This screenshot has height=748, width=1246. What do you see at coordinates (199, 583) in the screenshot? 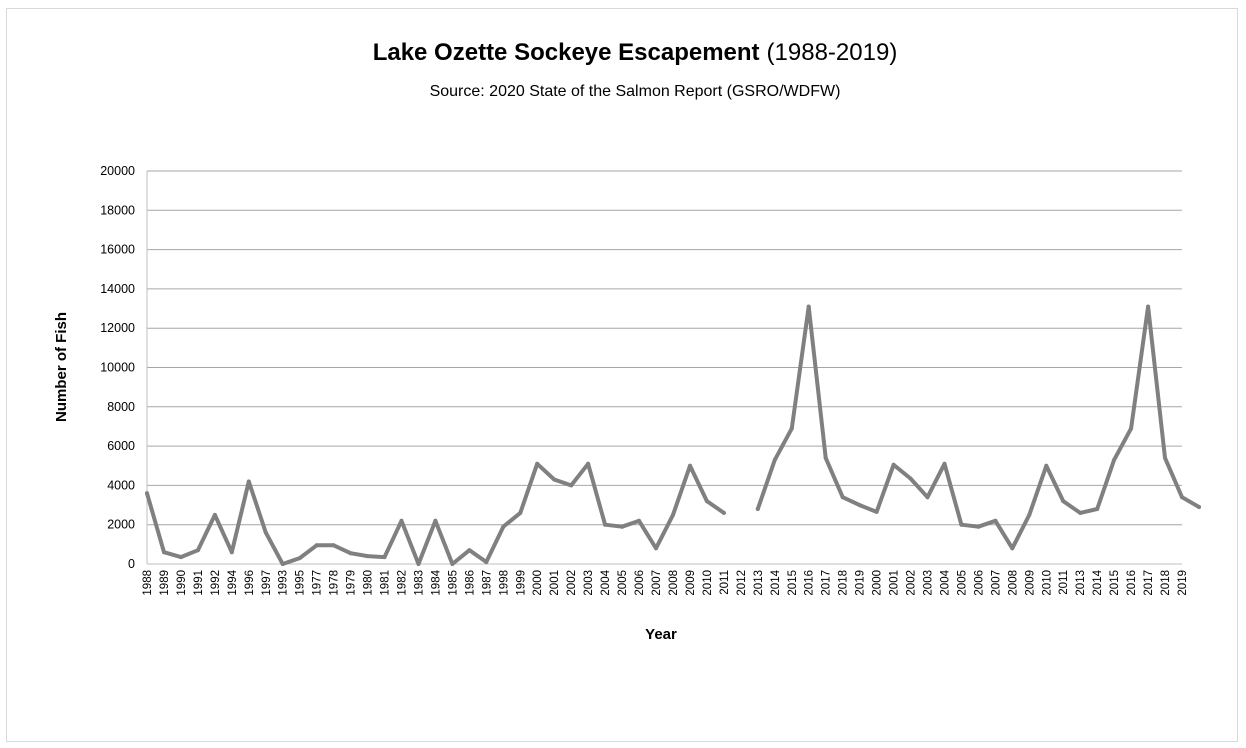
I see `x-tick-label: 1991` at bounding box center [199, 583].